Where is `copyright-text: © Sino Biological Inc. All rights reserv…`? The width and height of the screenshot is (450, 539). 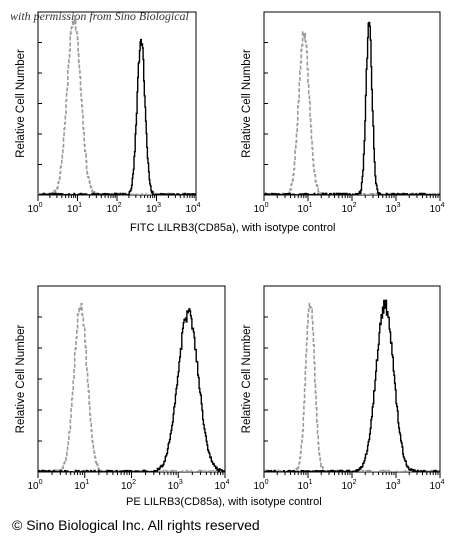
copyright-text: © Sino Biological Inc. All rights reserv… is located at coordinates (136, 525).